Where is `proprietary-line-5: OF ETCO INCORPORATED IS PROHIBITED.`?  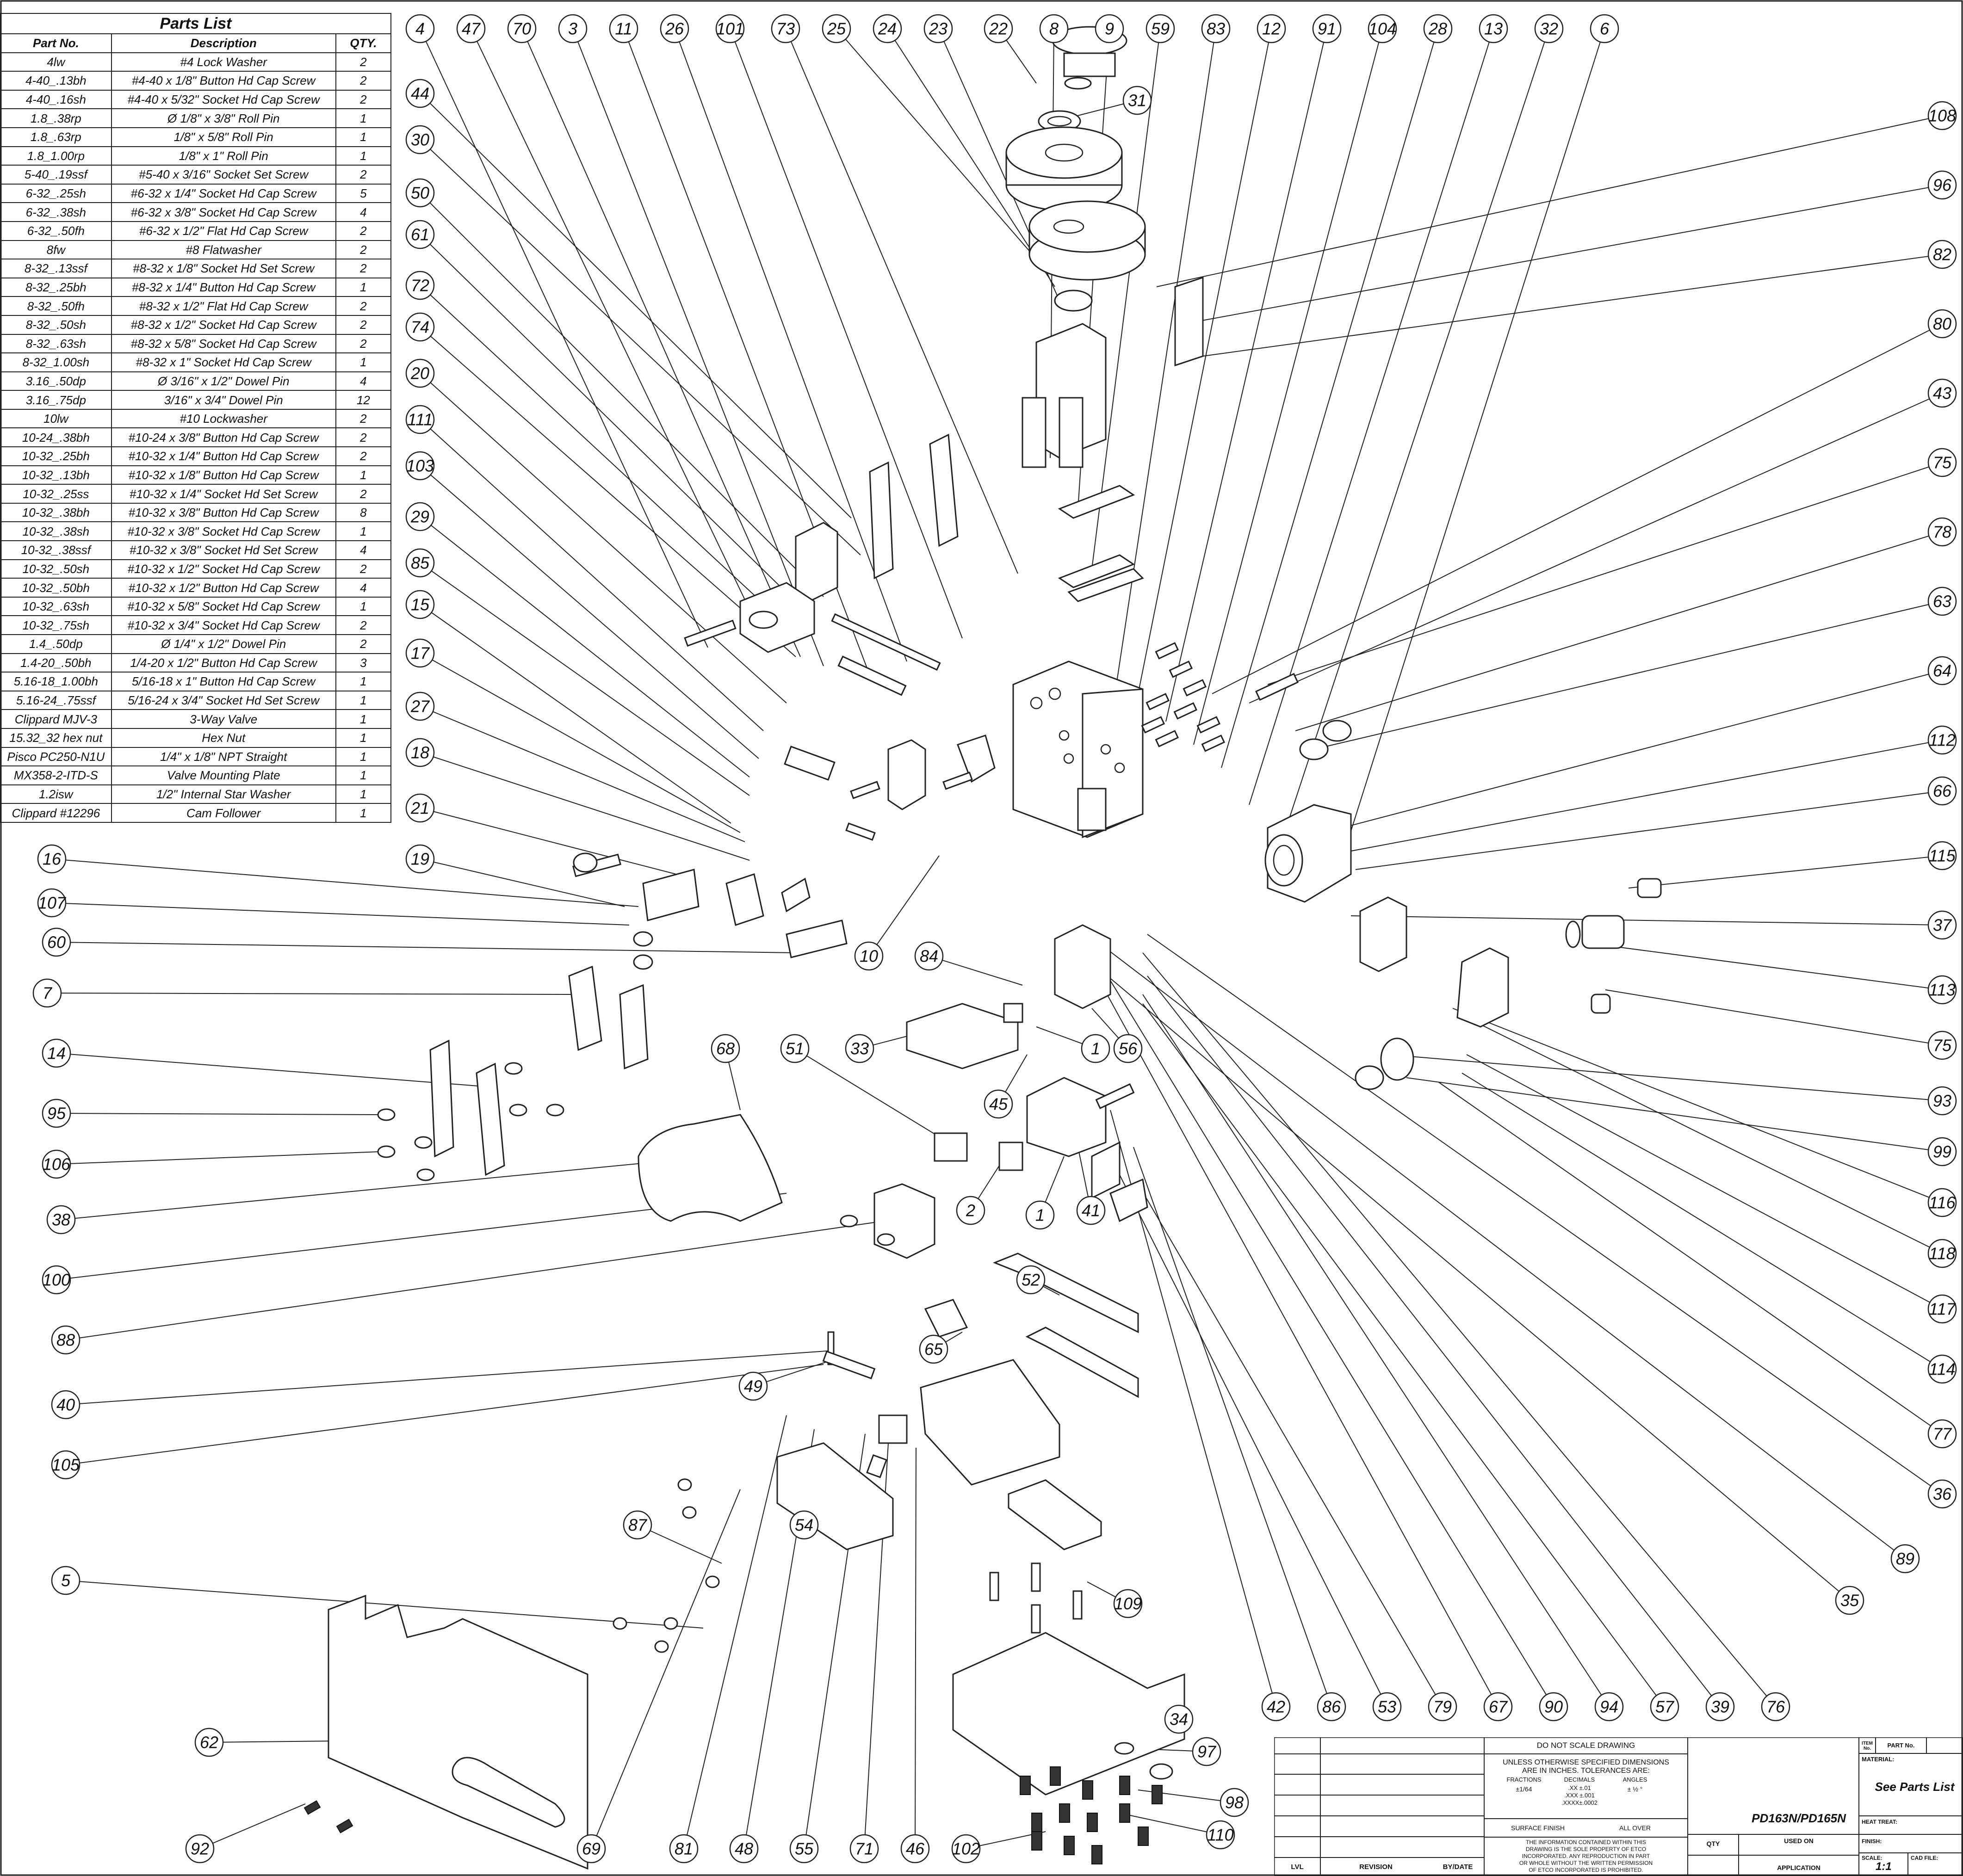 proprietary-line-5: OF ETCO INCORPORATED IS PROHIBITED. is located at coordinates (1586, 1870).